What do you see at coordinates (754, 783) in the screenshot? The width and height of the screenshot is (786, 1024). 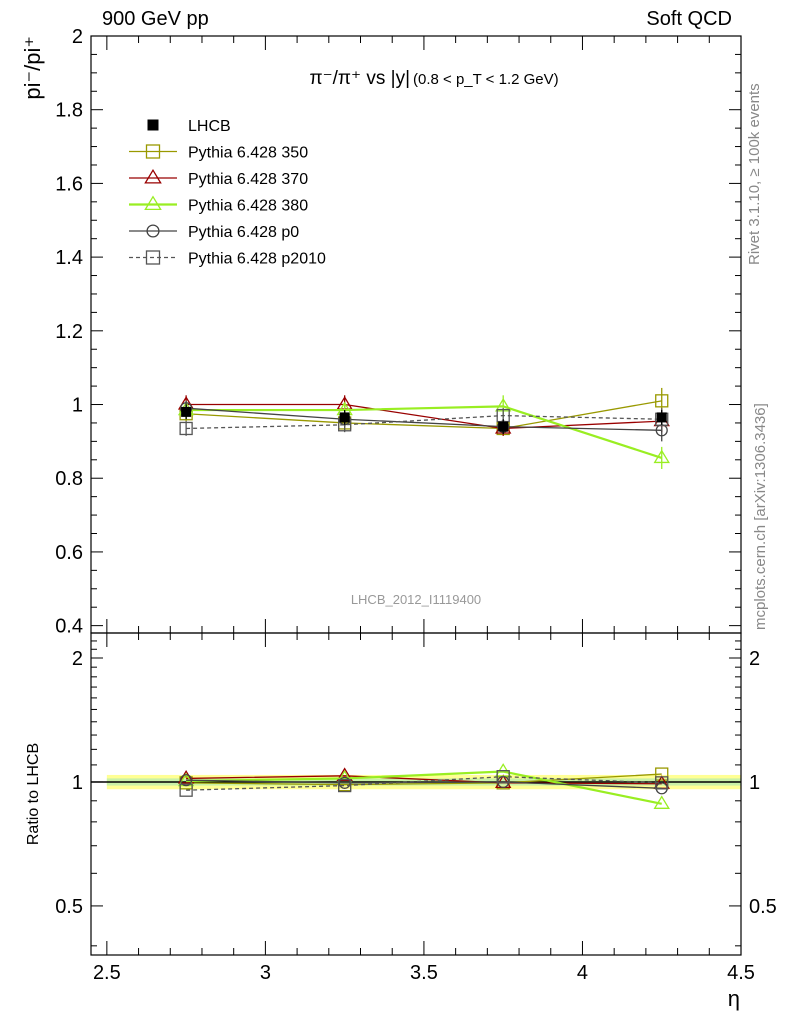 I see `ratio-ytick-label-right: 1` at bounding box center [754, 783].